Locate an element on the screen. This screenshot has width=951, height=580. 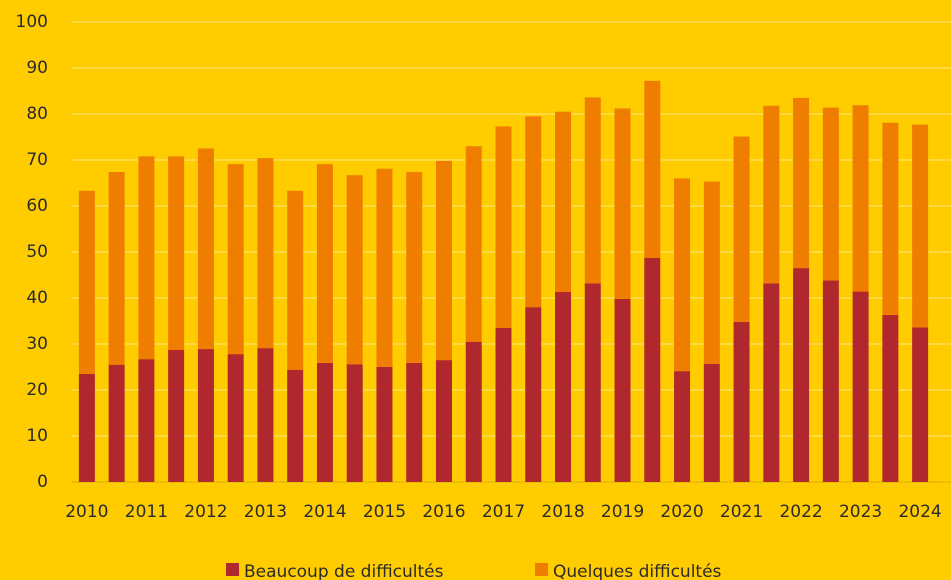
x-tick-label: 2023 is located at coordinates (860, 512).